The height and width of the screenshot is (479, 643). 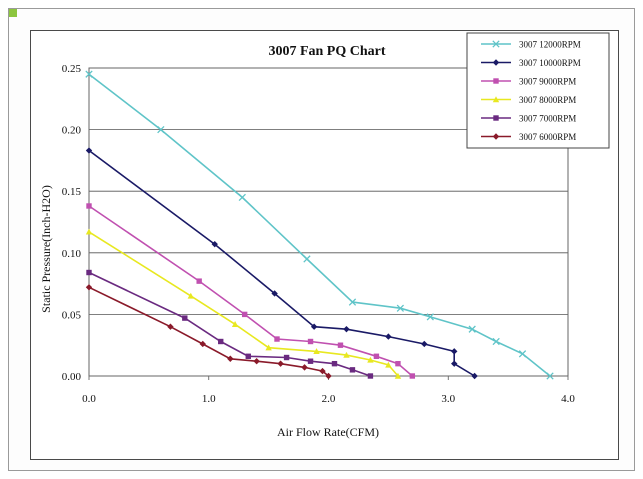 What do you see at coordinates (72, 69) in the screenshot?
I see `y-tick-label: 0.25` at bounding box center [72, 69].